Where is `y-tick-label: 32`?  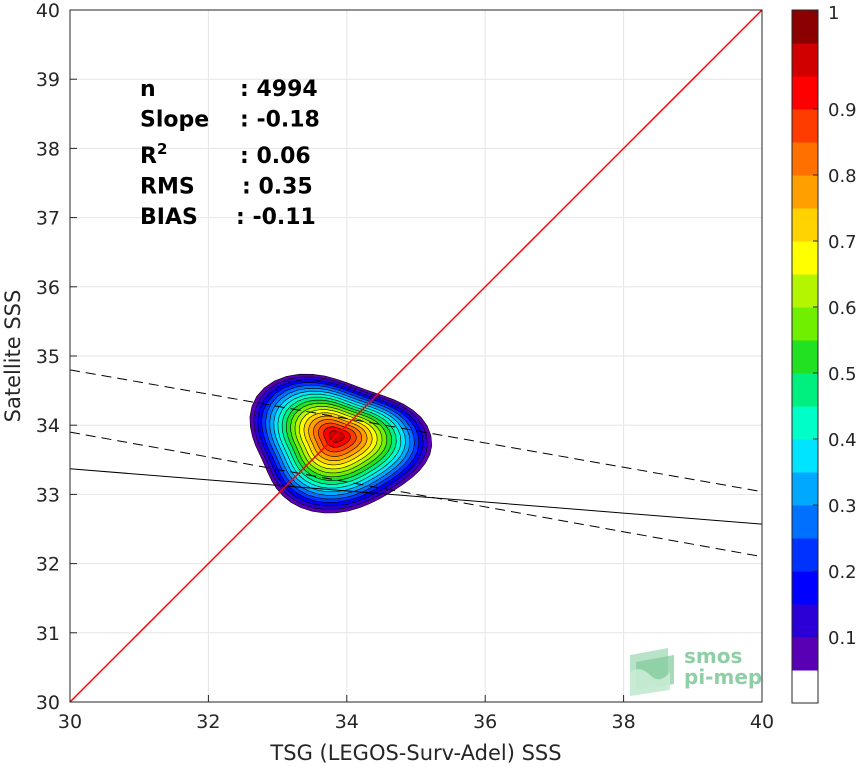 y-tick-label: 32 is located at coordinates (48, 565).